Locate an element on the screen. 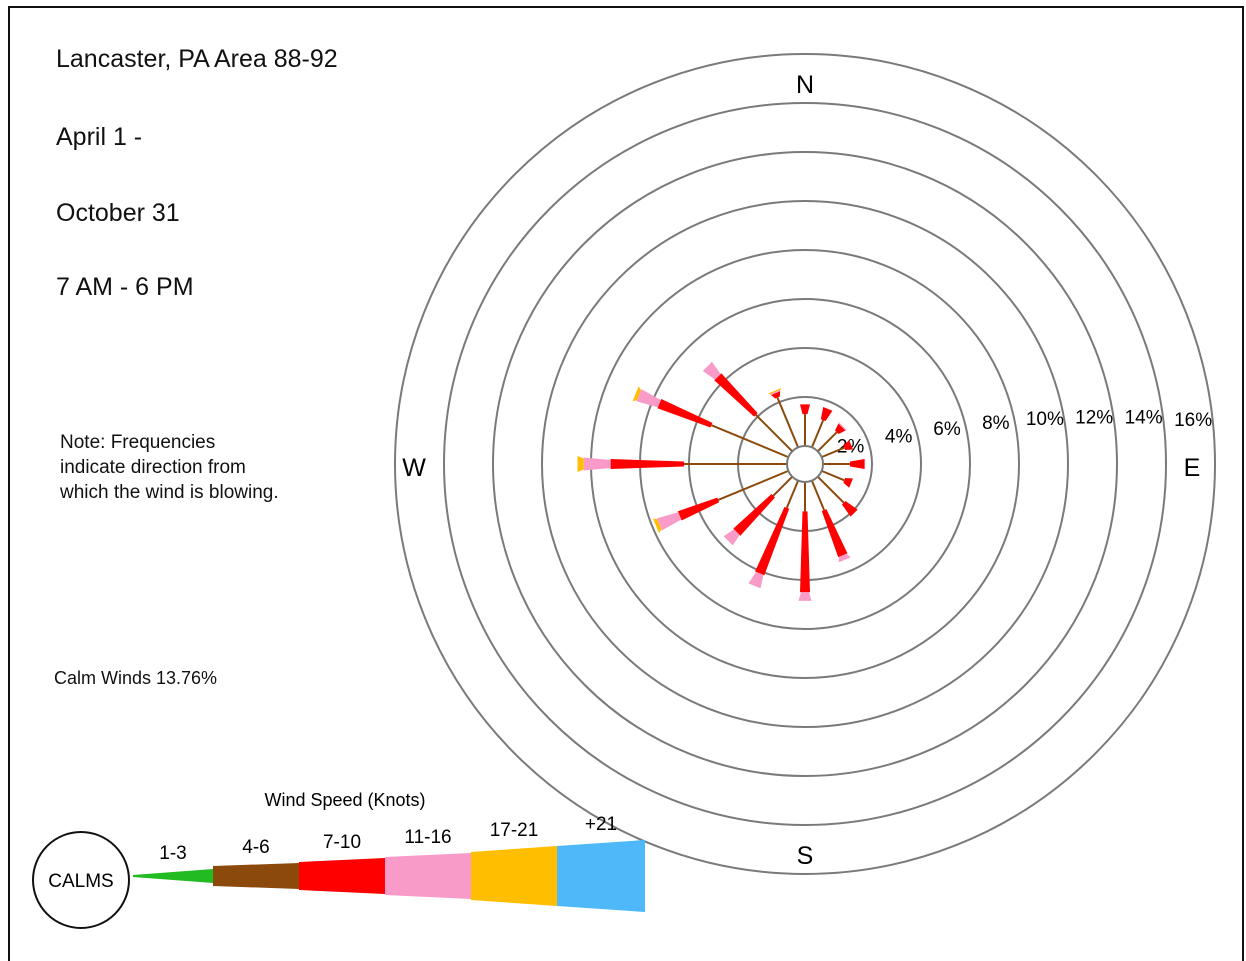 The image size is (1246, 961). ring-labels: 2%4%6%8%10%12%14%16% is located at coordinates (1024, 432).